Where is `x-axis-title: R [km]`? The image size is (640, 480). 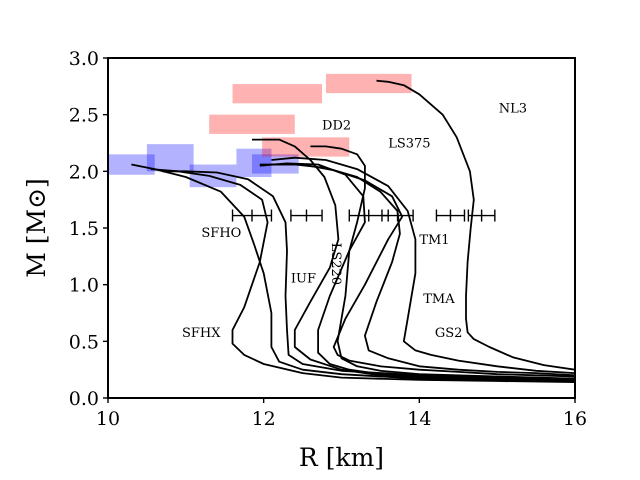
x-axis-title: R [km] is located at coordinates (341, 457).